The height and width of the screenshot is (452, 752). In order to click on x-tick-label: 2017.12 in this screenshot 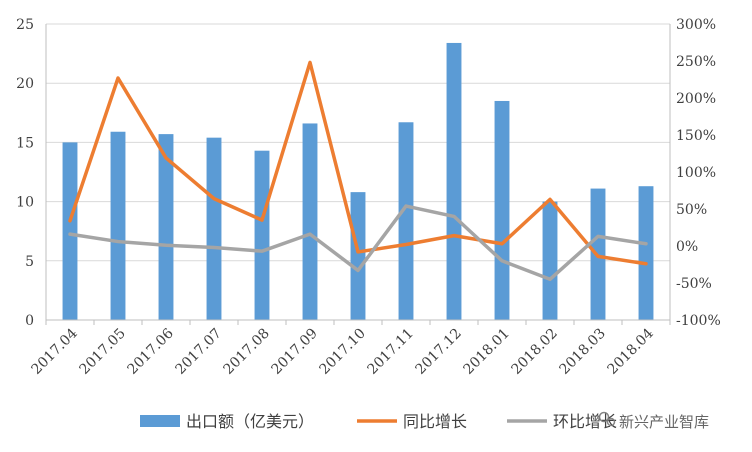, I will do `click(439, 352)`.